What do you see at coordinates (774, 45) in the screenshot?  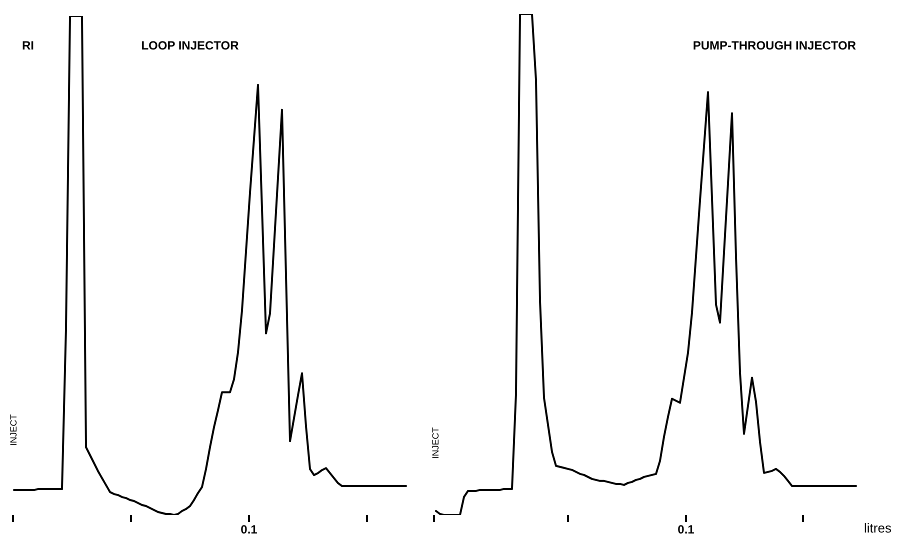 I see `text: PUMP-THROUGH INJECTOR` at bounding box center [774, 45].